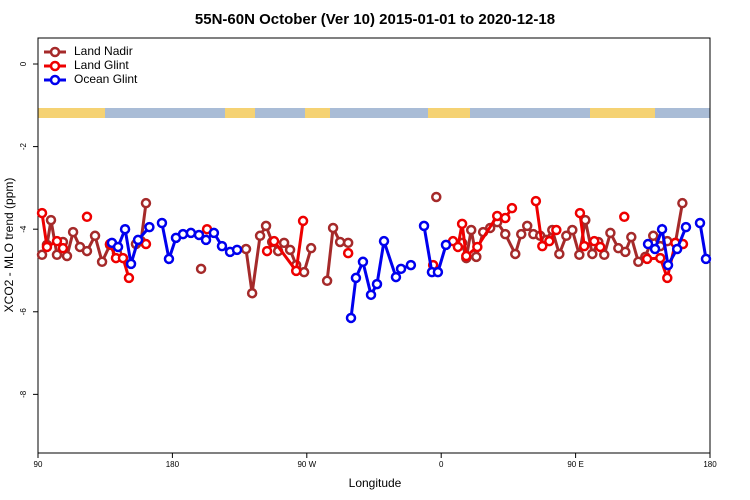 The image size is (750, 500). What do you see at coordinates (375, 483) in the screenshot?
I see `x-axis-label: Longitude` at bounding box center [375, 483].